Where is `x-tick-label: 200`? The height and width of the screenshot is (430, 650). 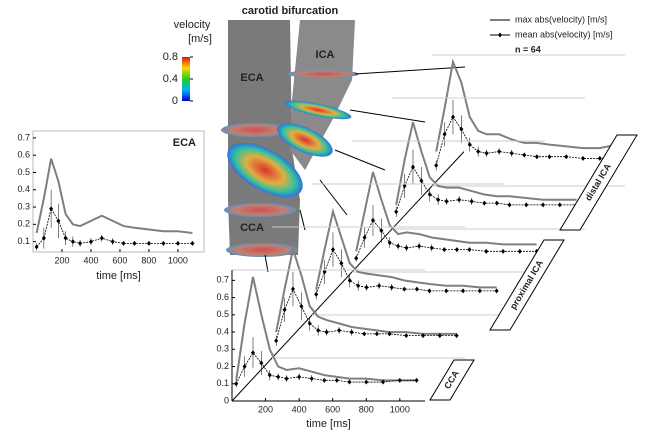 x-tick-label: 200 is located at coordinates (61, 260).